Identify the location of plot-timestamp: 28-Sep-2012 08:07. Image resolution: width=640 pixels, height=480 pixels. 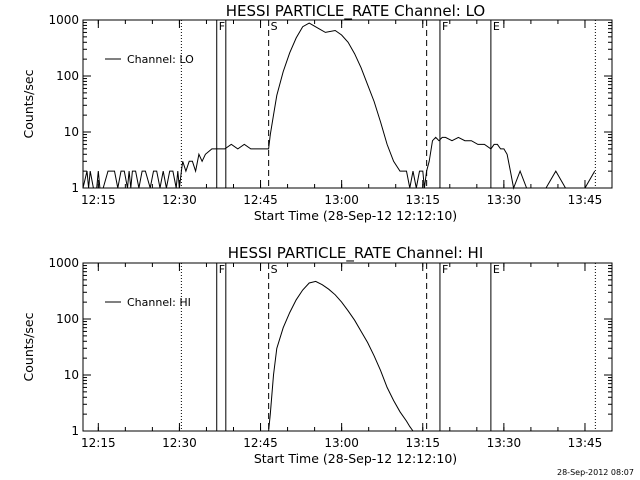
(595, 472).